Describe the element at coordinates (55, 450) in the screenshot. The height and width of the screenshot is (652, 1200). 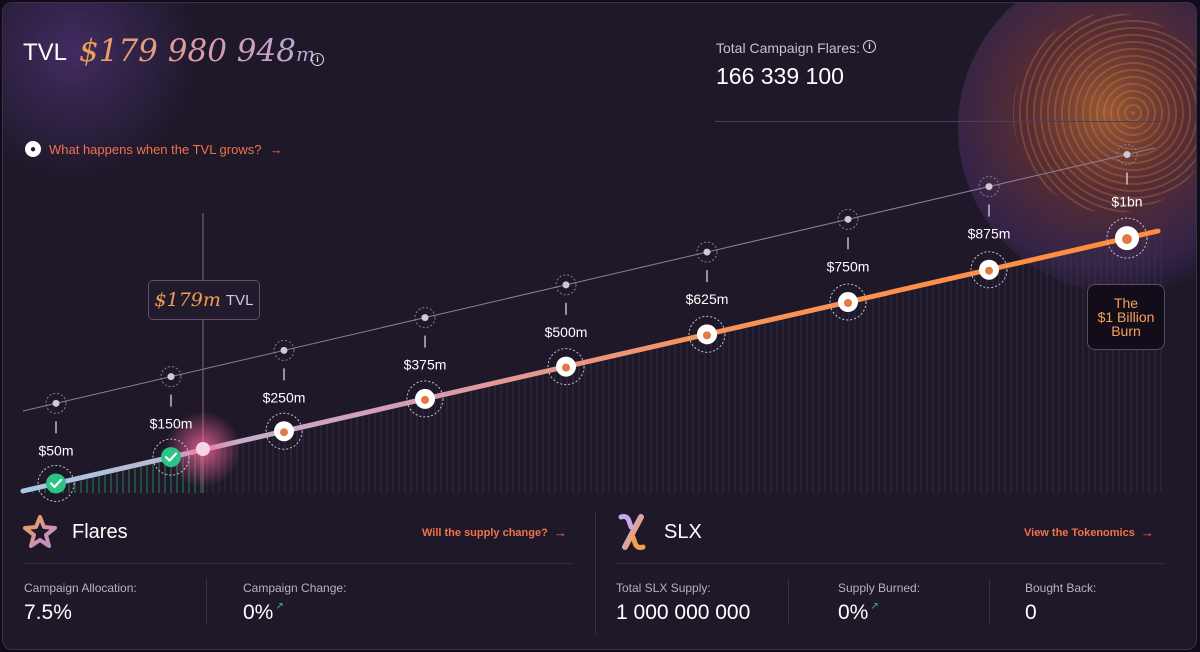
I see `milestone-label: $50m` at that location.